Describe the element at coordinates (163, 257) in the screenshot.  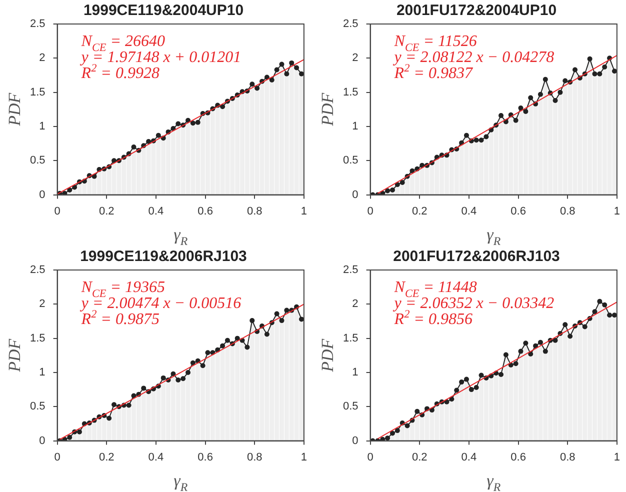
I see `chart-title: 1999CE119&2006RJ103` at that location.